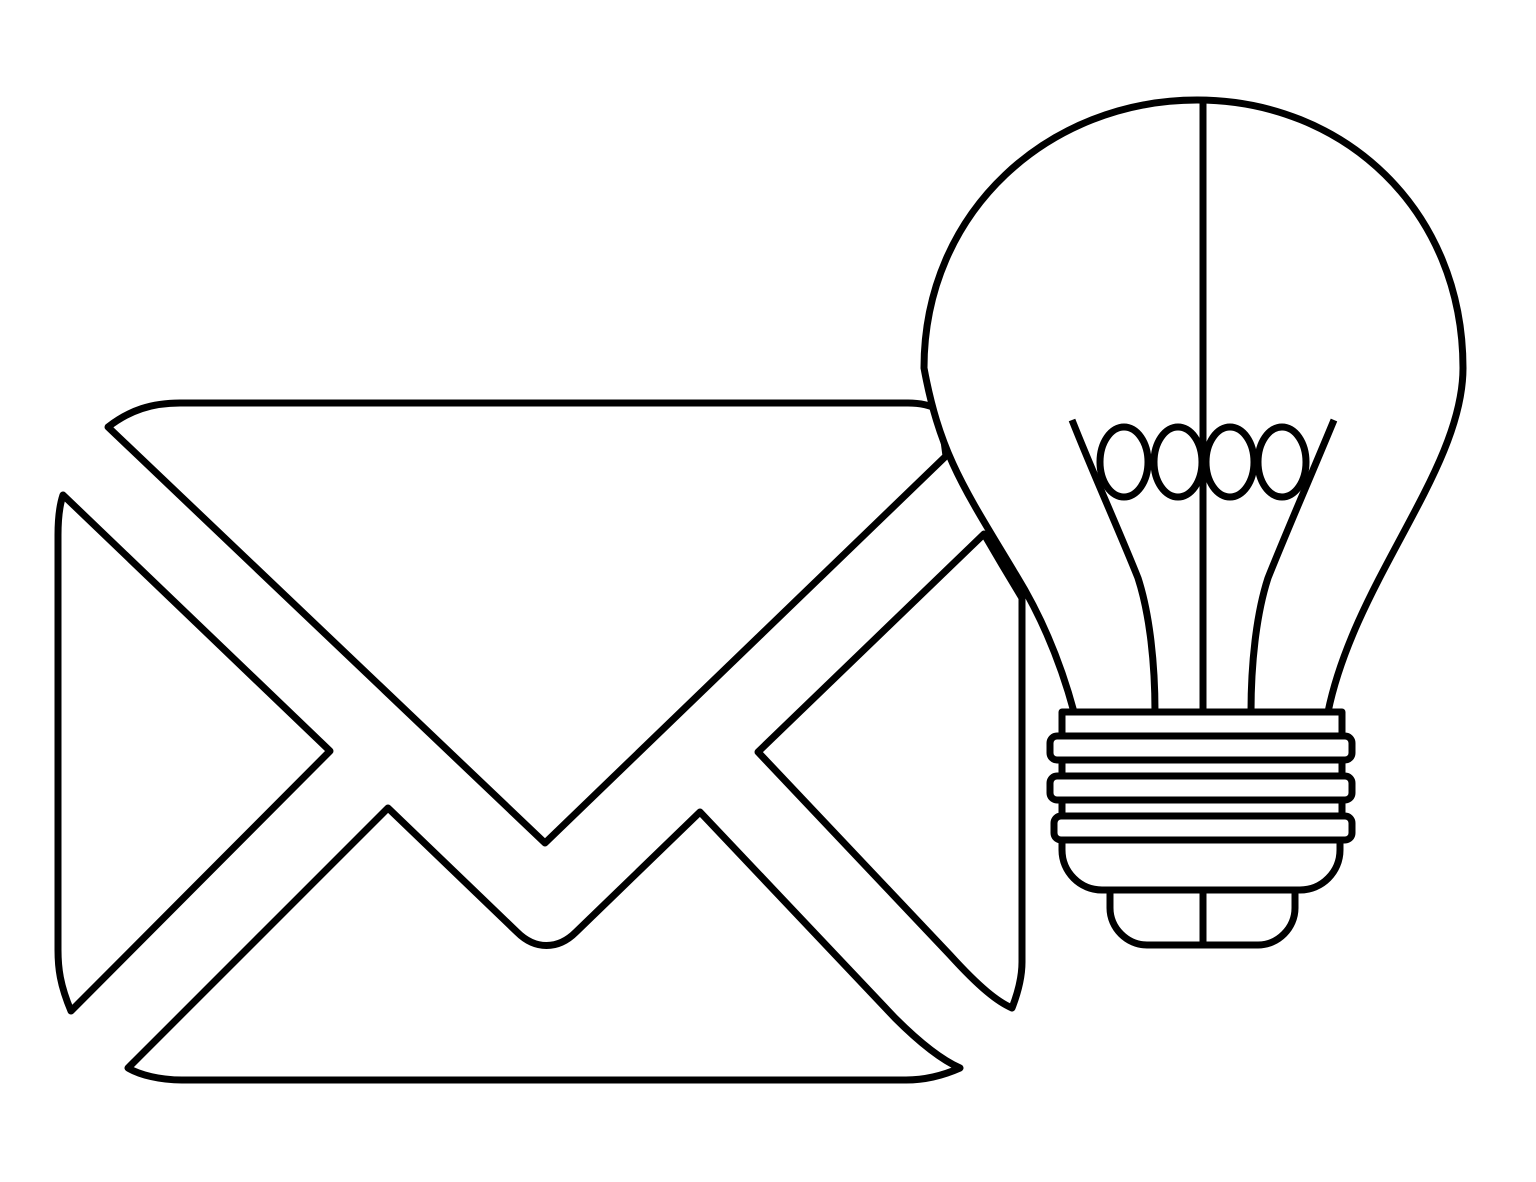 The height and width of the screenshot is (1182, 1536). I want to click on envelope-left-panel, so click(194, 753).